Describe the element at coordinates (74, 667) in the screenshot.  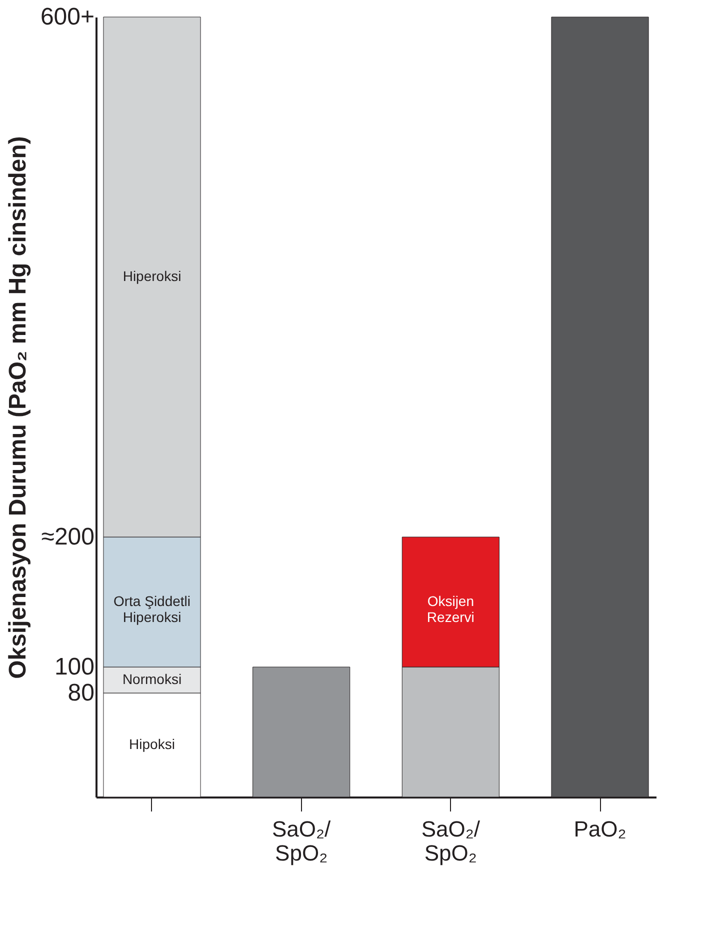
I see `y-tick-label: 100` at that location.